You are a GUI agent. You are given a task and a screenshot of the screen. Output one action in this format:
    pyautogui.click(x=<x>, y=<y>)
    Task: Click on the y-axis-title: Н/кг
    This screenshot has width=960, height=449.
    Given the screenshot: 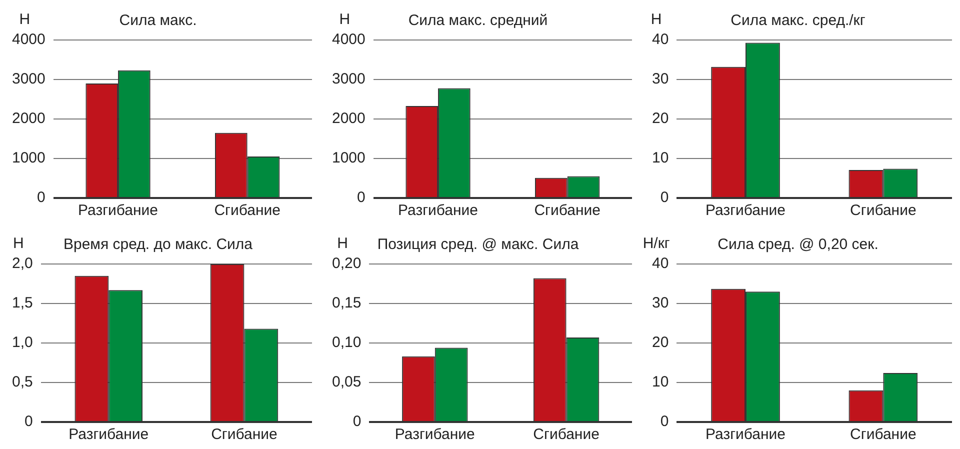 What is the action you would take?
    pyautogui.click(x=656, y=243)
    